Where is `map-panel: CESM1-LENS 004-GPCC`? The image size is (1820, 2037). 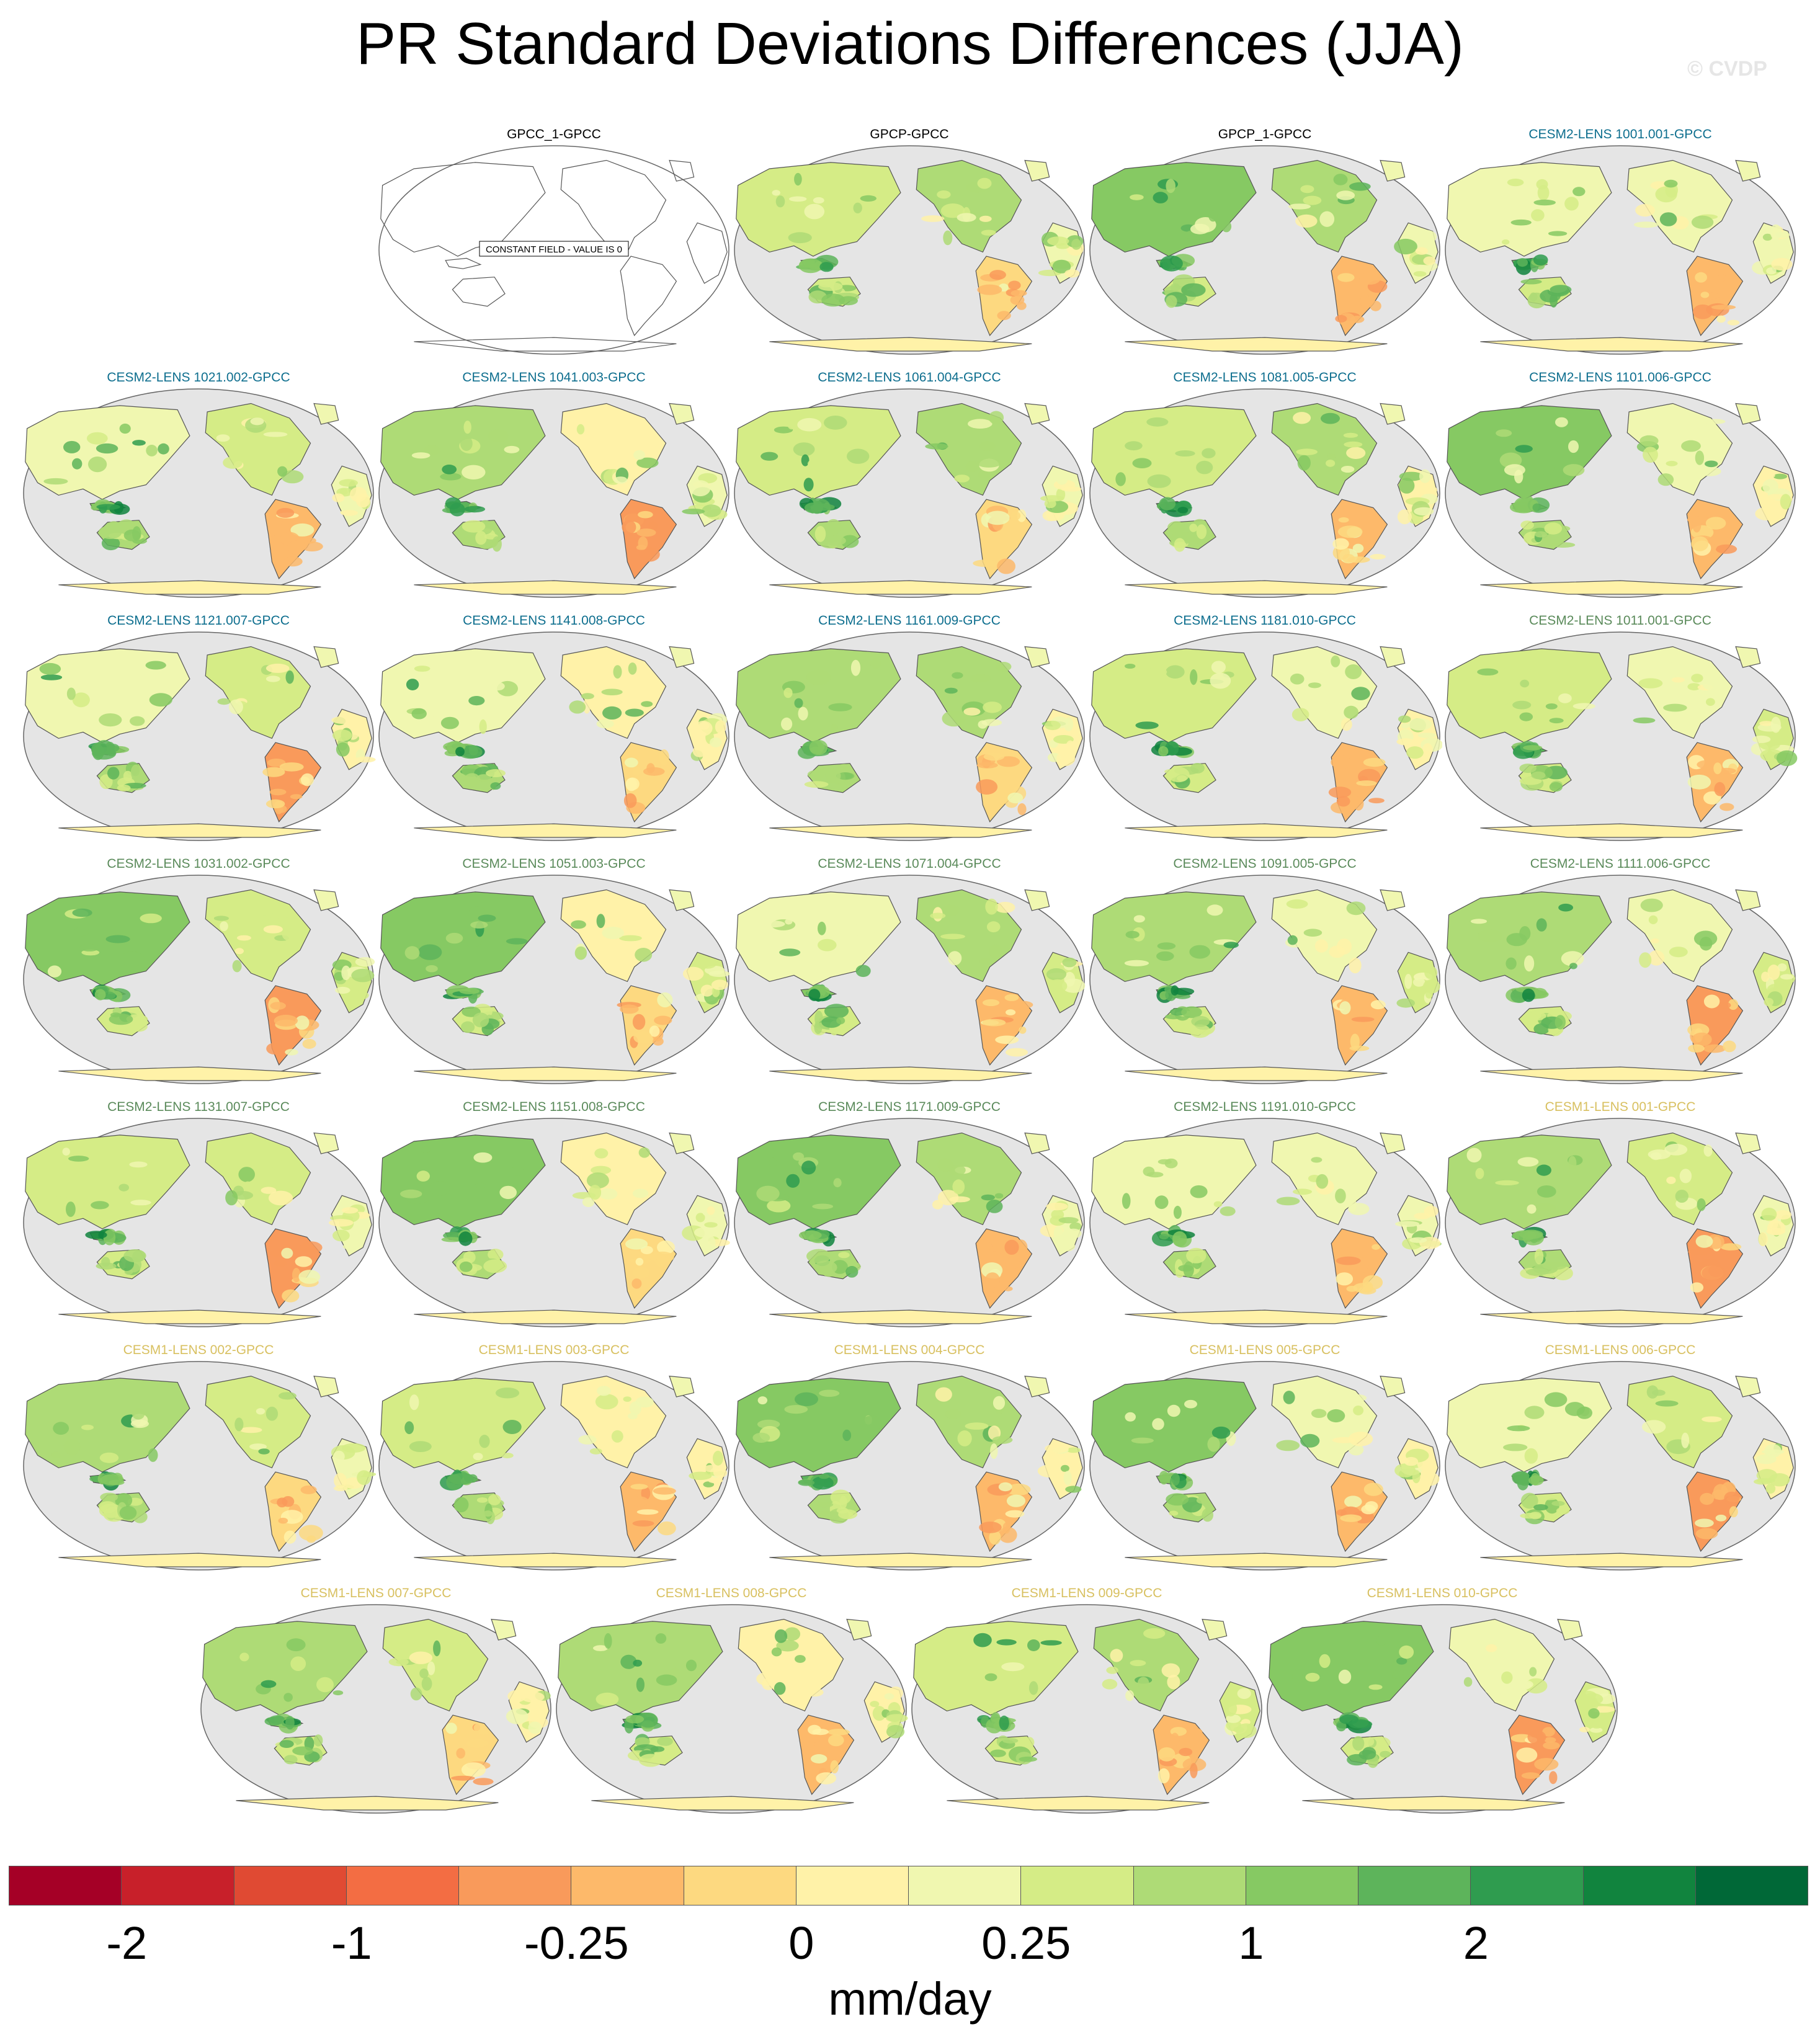
map-panel: CESM1-LENS 004-GPCC is located at coordinates (910, 1457).